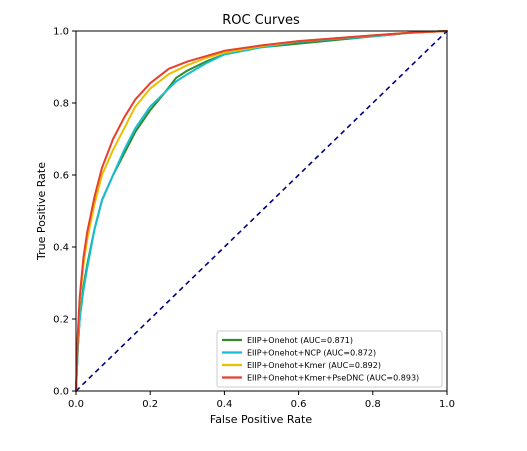 Image resolution: width=527 pixels, height=451 pixels. What do you see at coordinates (61, 392) in the screenshot?
I see `y-tick-label: 0.0` at bounding box center [61, 392].